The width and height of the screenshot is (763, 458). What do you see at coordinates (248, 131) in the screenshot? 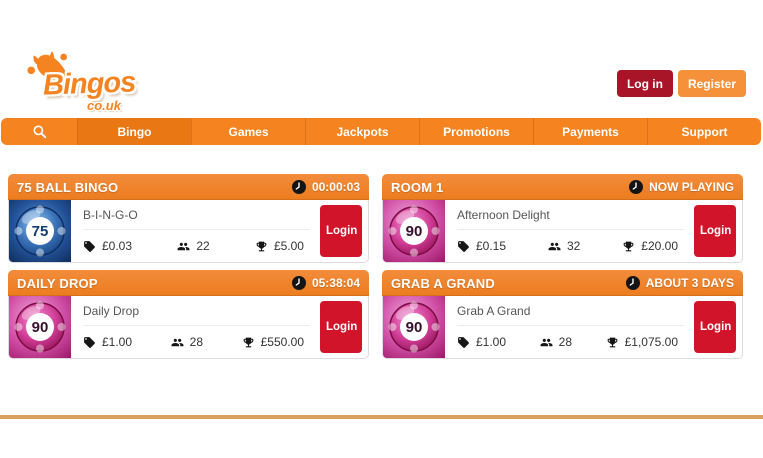
I see `nav-item-games: Games` at bounding box center [248, 131].